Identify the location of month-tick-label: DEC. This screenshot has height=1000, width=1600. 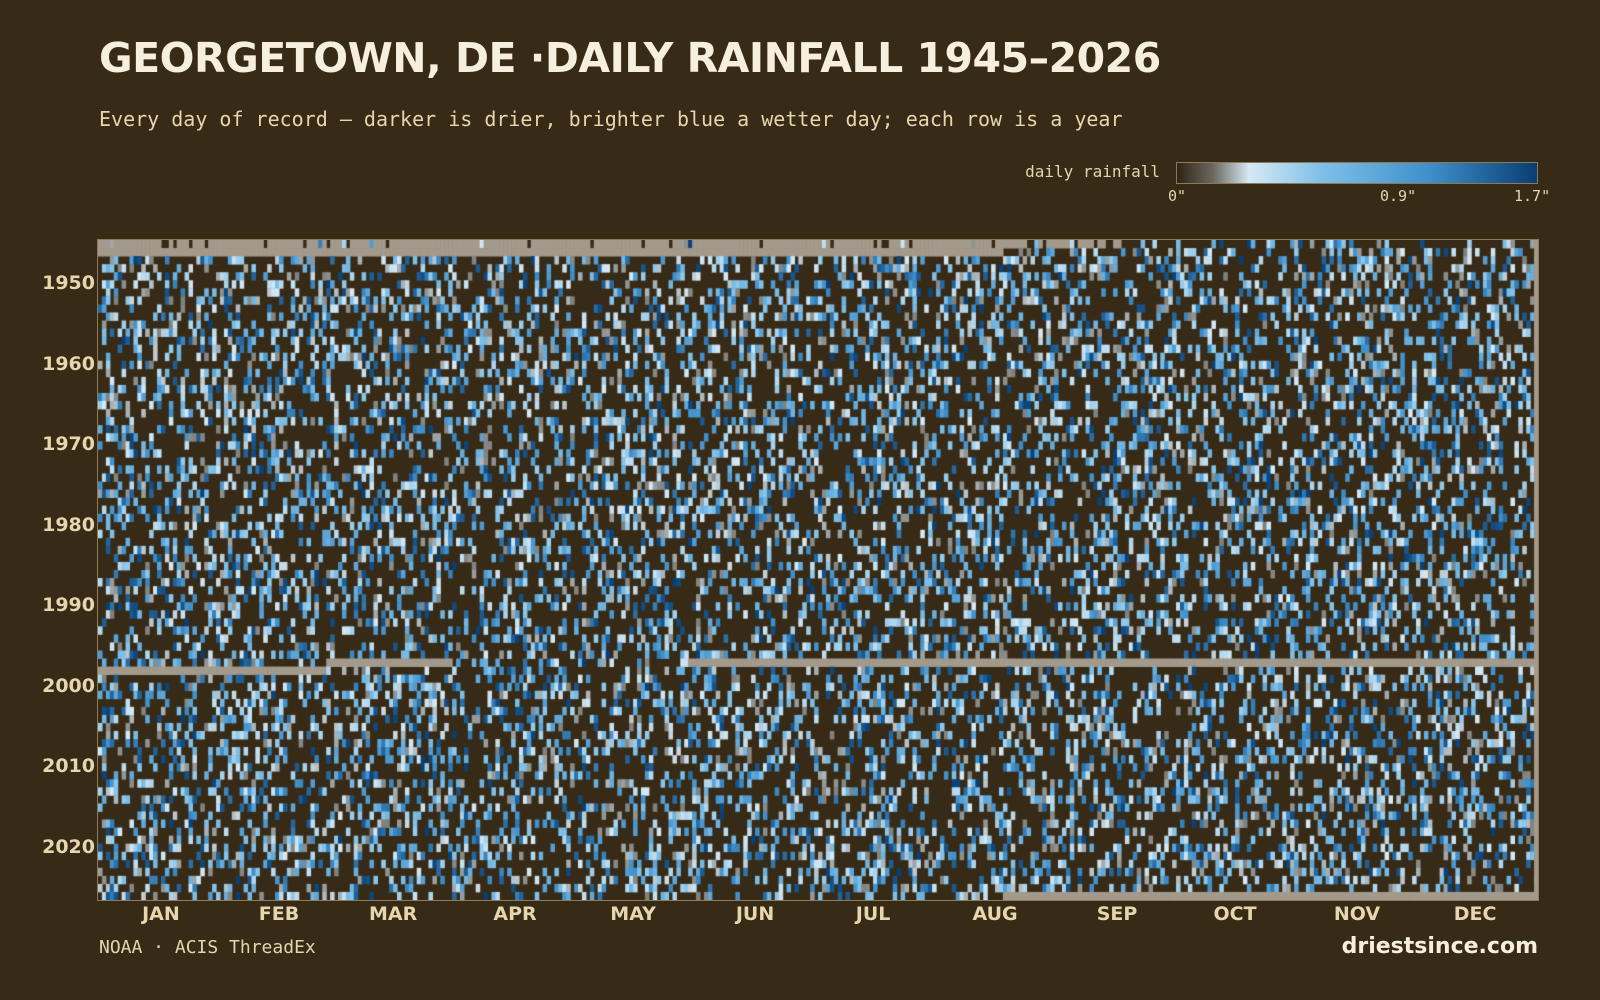
(1475, 914).